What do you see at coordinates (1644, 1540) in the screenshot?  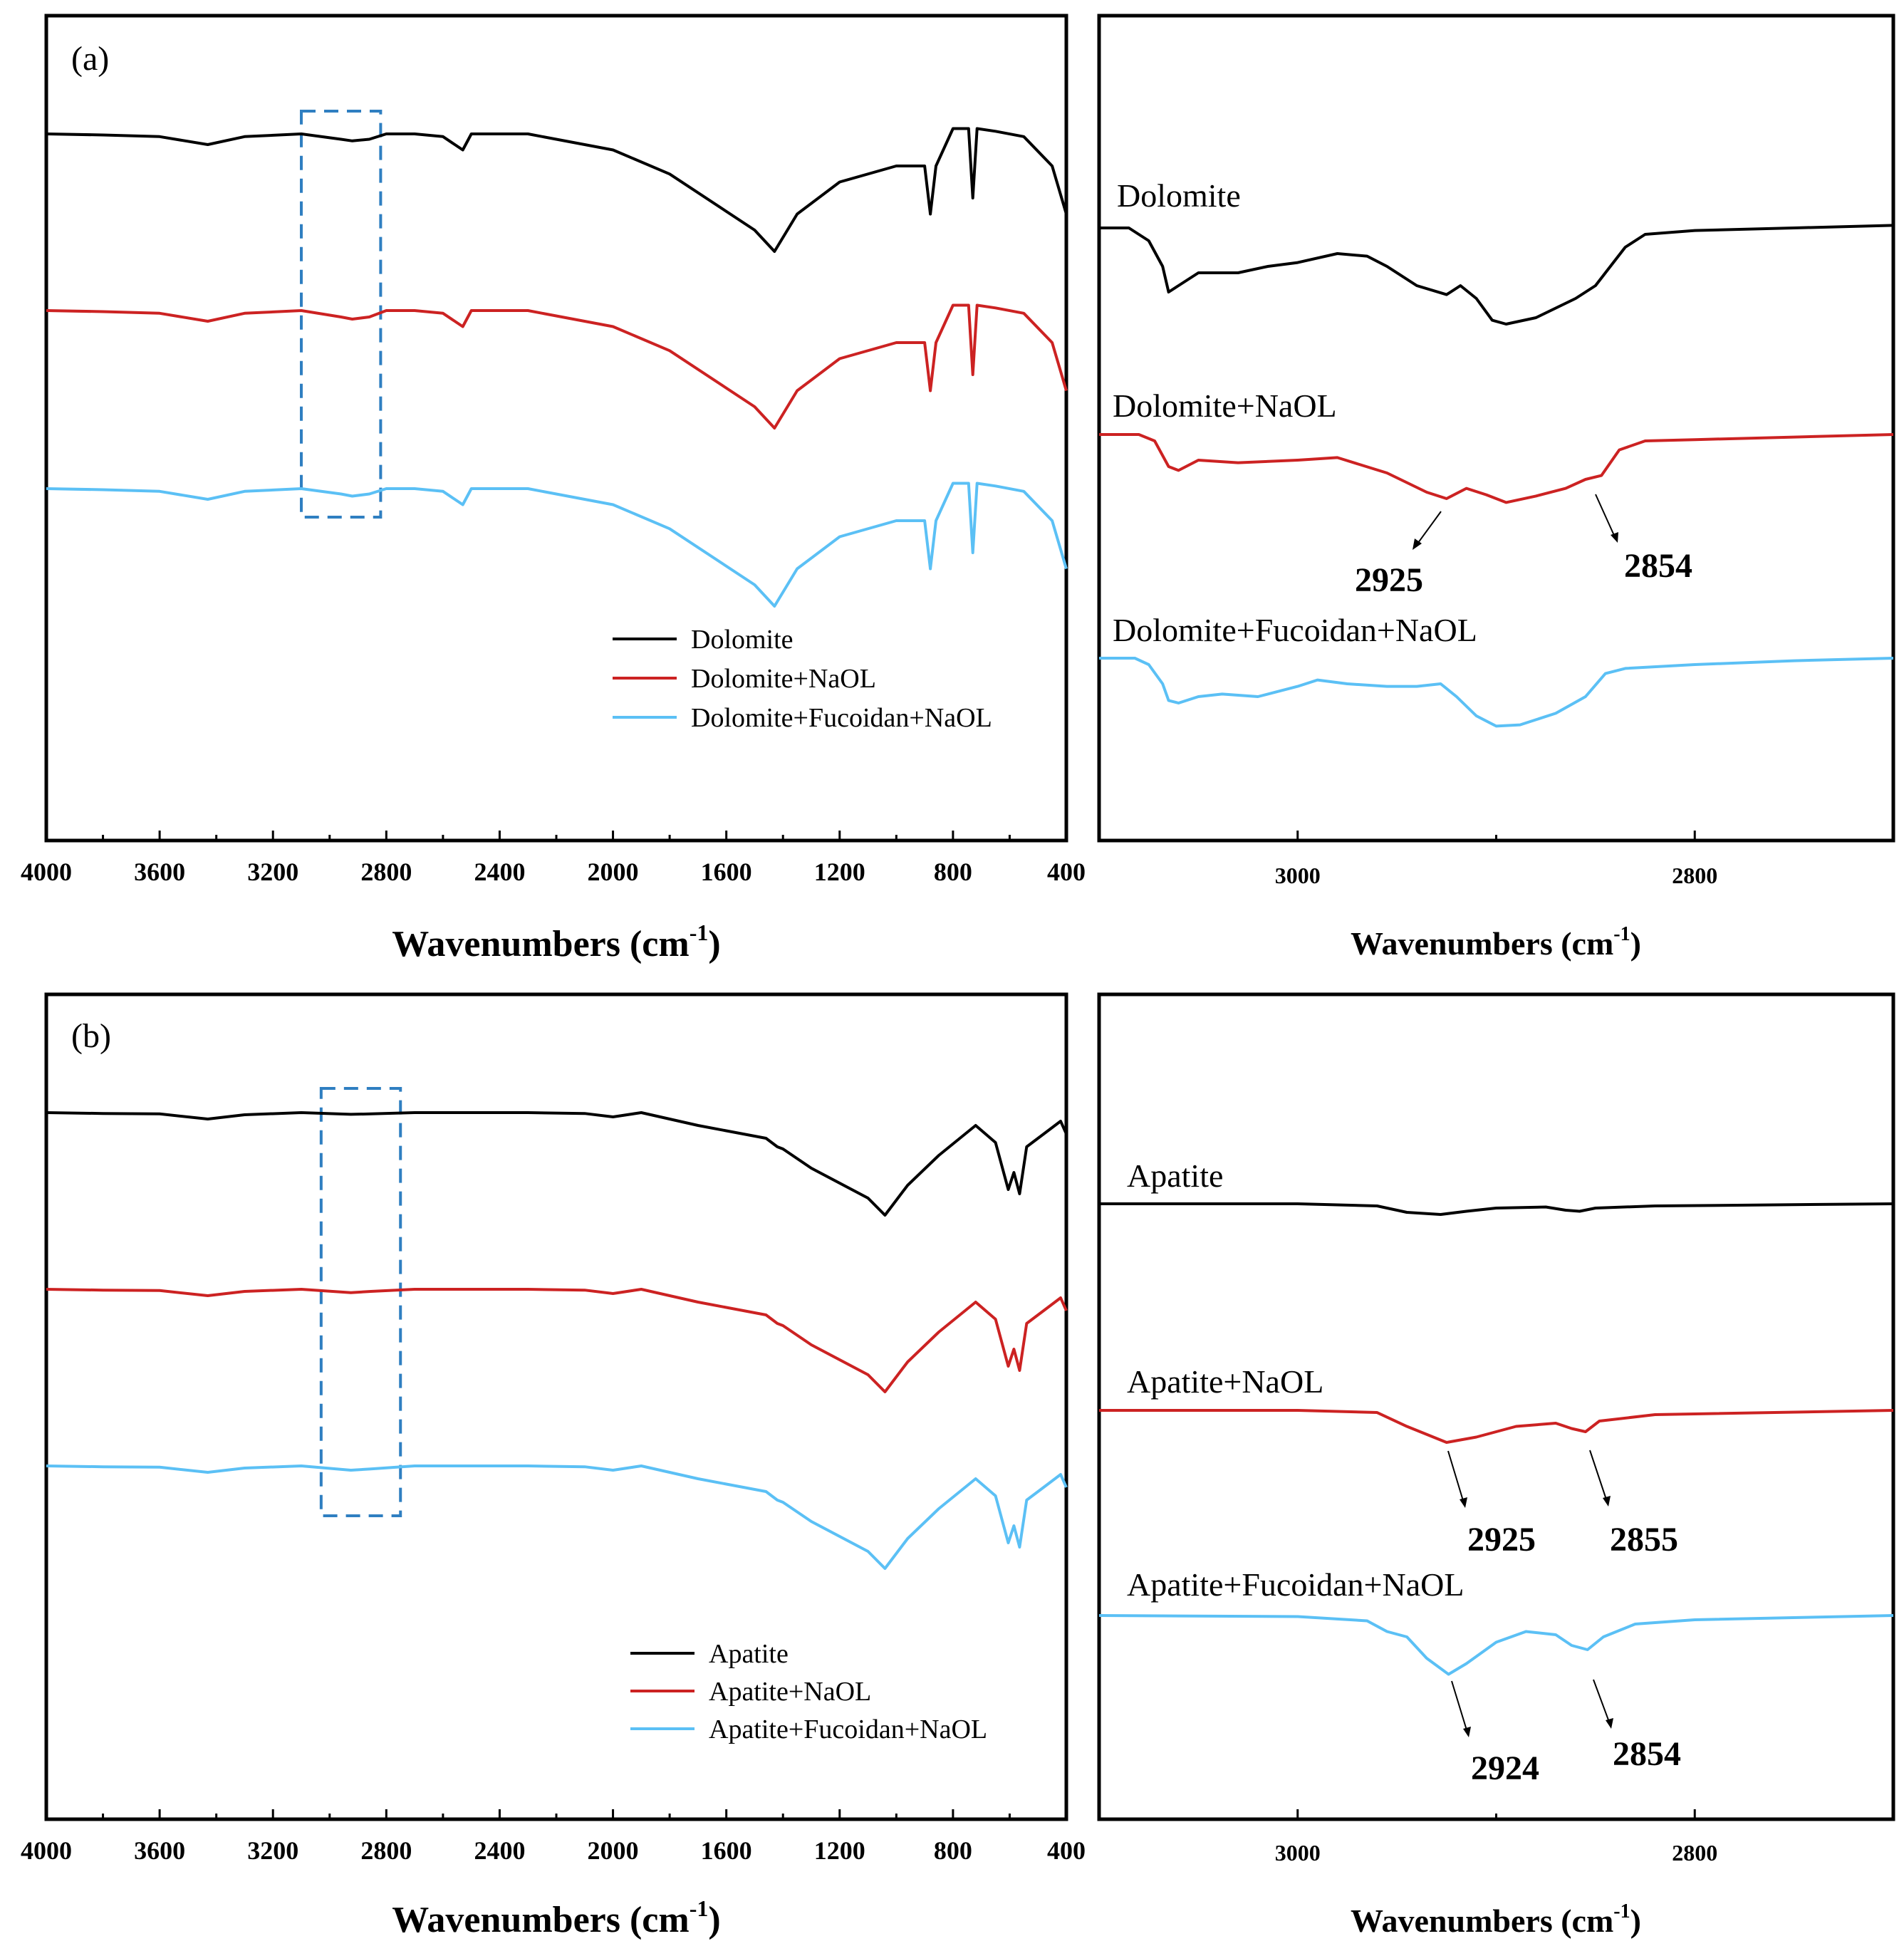 I see `annotation-b-2855-label: 2855` at bounding box center [1644, 1540].